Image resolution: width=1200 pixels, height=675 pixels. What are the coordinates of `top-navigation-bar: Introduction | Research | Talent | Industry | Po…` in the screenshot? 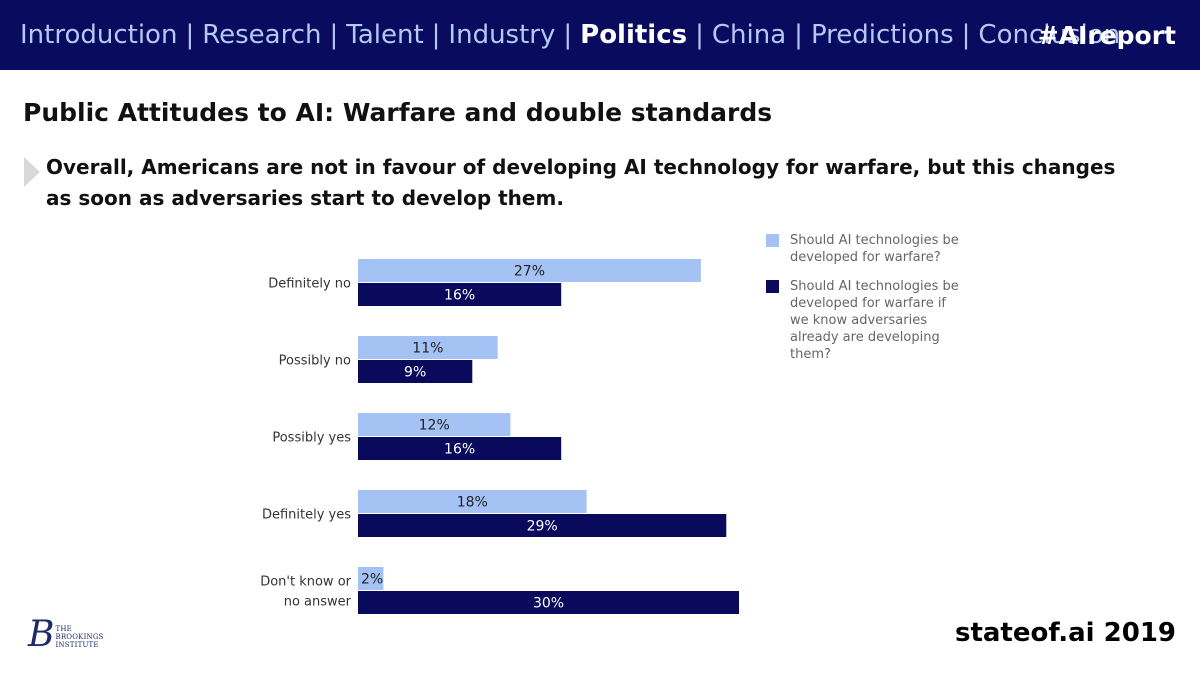 It's located at (600, 35).